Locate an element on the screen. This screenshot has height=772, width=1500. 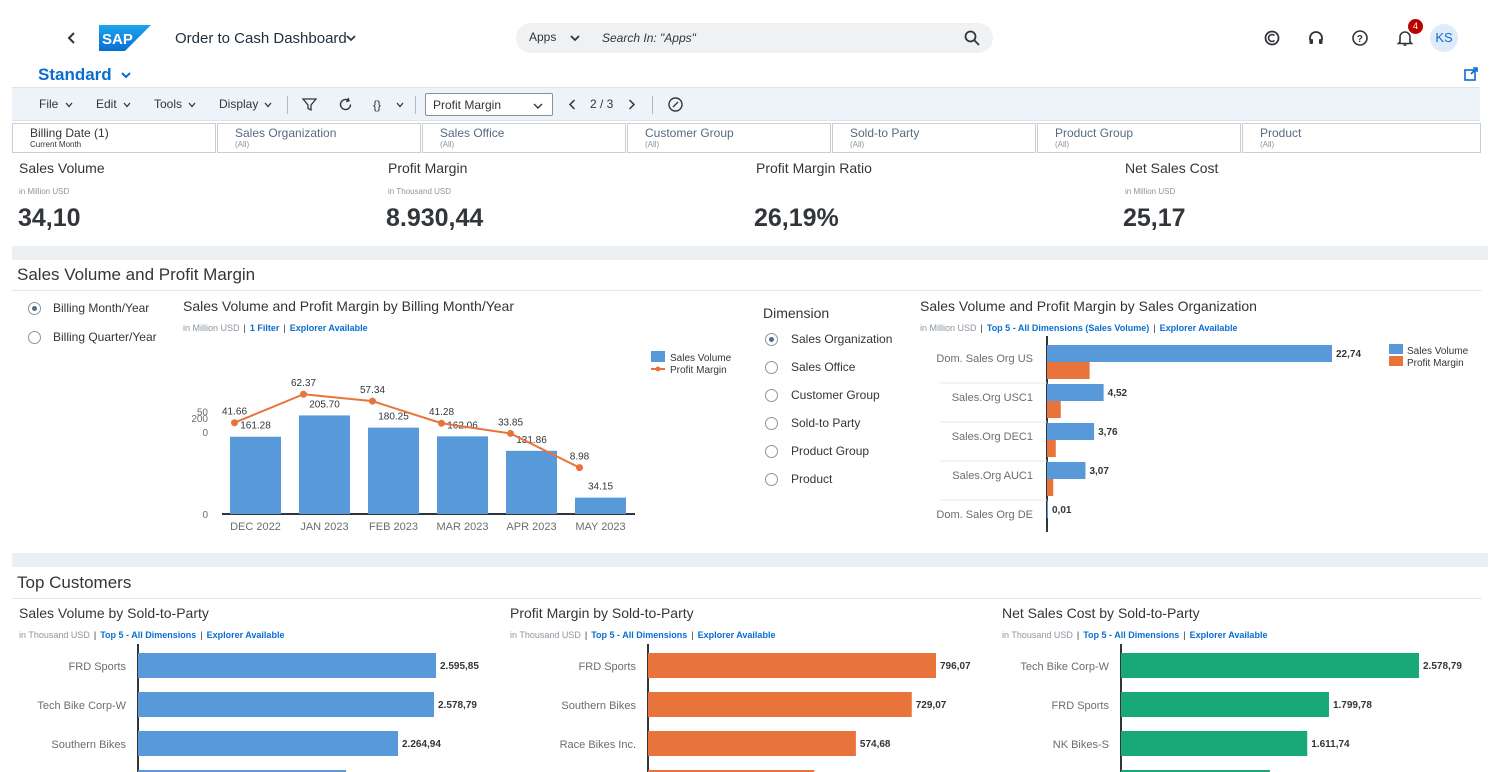
x-tick-label: MAR 2023 is located at coordinates (463, 527).